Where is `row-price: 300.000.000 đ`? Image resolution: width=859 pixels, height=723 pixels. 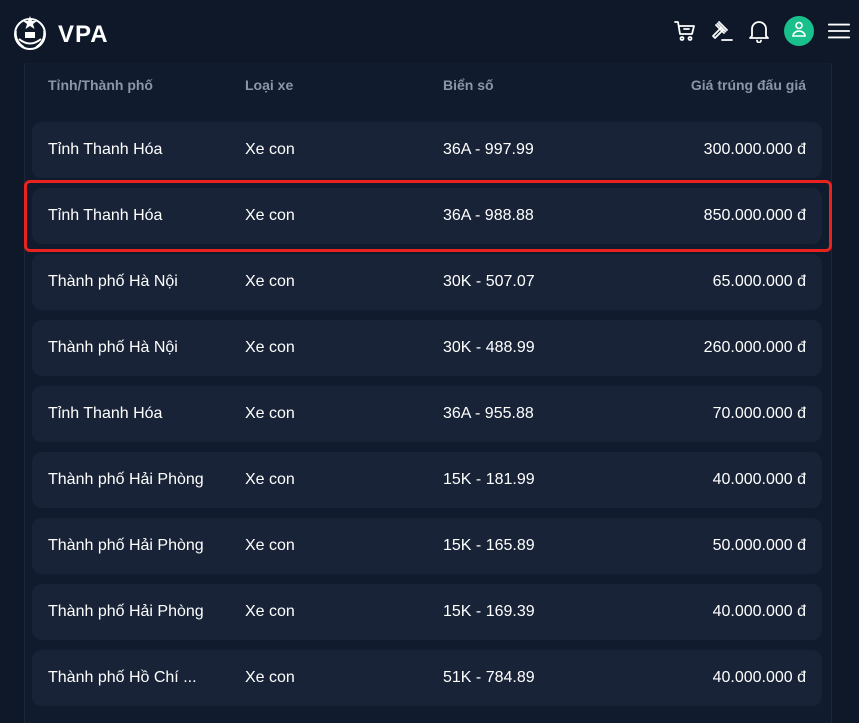
row-price: 300.000.000 đ is located at coordinates (754, 149).